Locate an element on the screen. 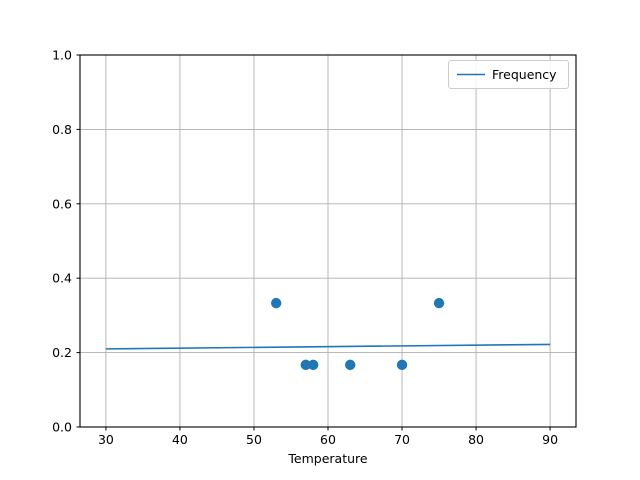 The width and height of the screenshot is (640, 480). x-tick-label: 30 is located at coordinates (106, 439).